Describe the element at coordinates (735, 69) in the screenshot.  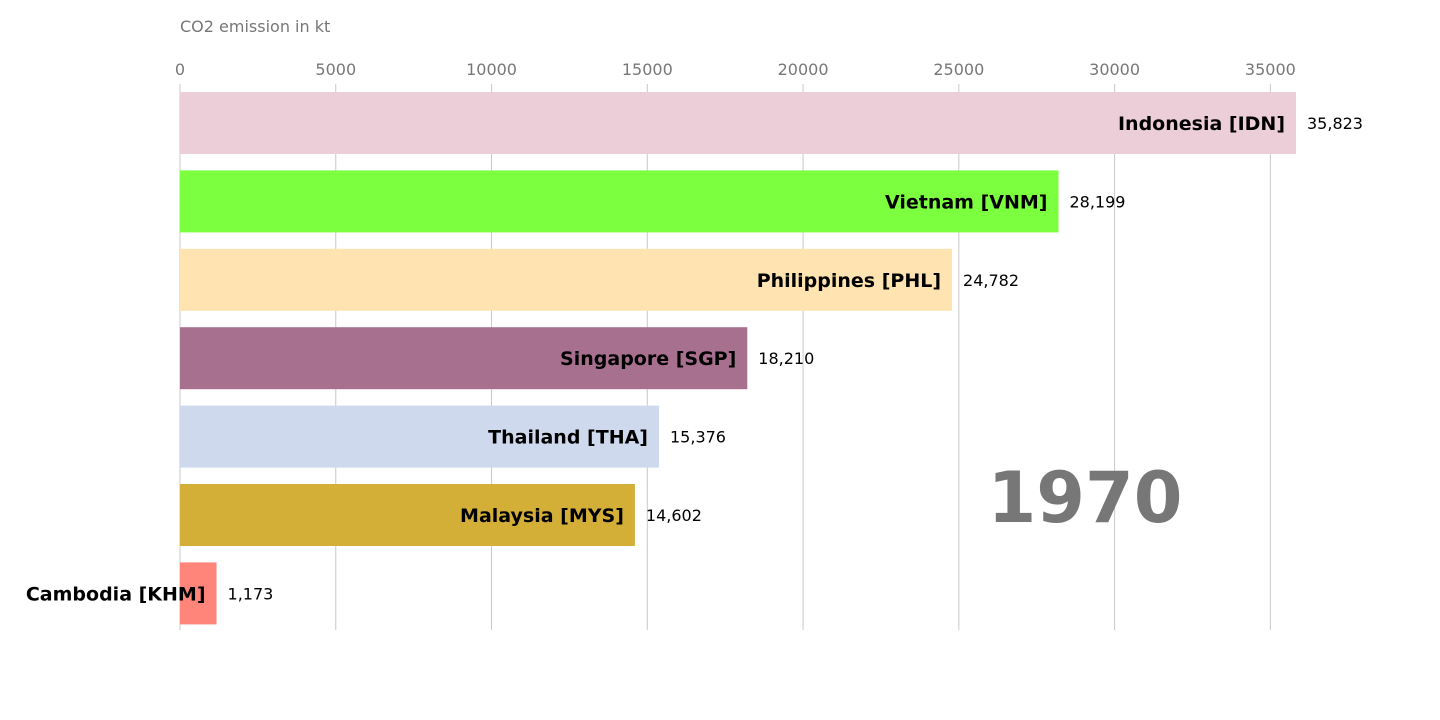
I see `x-axis-ticks: 0 5000 10000 15000 20000 25000 30000 35000` at that location.